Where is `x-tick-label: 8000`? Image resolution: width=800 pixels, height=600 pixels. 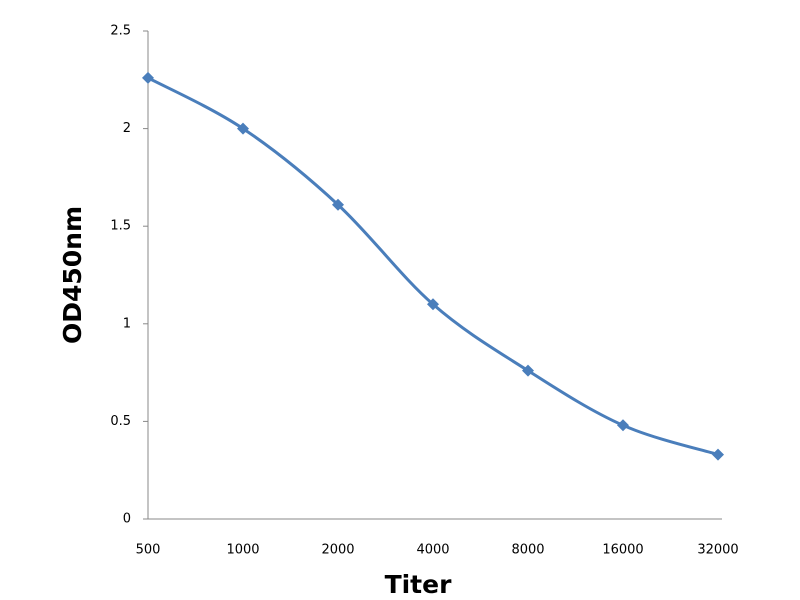 x-tick-label: 8000 is located at coordinates (527, 550).